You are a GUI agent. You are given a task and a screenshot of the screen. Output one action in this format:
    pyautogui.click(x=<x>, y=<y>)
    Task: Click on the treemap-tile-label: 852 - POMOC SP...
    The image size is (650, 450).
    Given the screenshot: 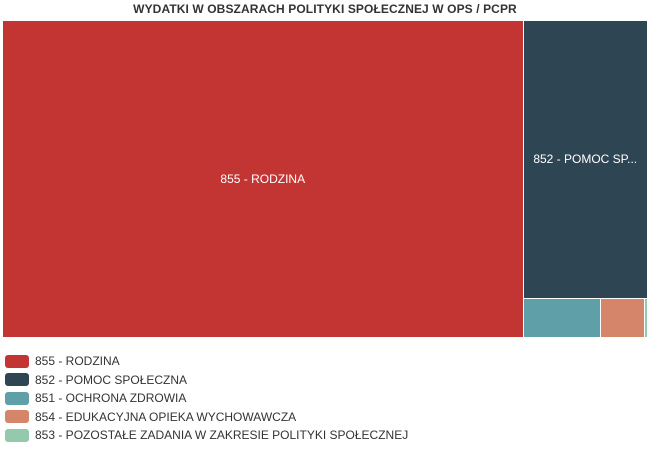 What is the action you would take?
    pyautogui.click(x=585, y=159)
    